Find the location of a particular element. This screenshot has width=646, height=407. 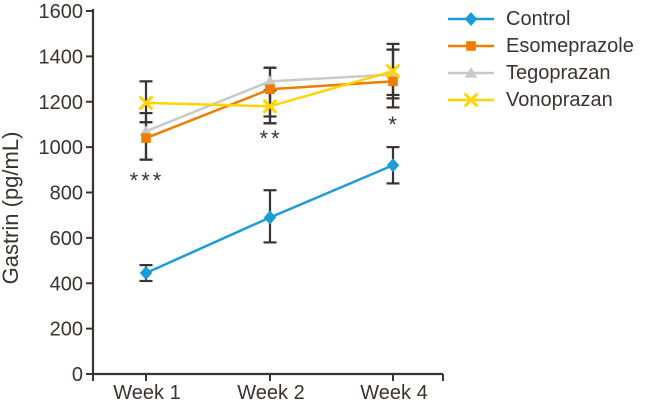

legend-diamond-icon-control is located at coordinates (471, 18).